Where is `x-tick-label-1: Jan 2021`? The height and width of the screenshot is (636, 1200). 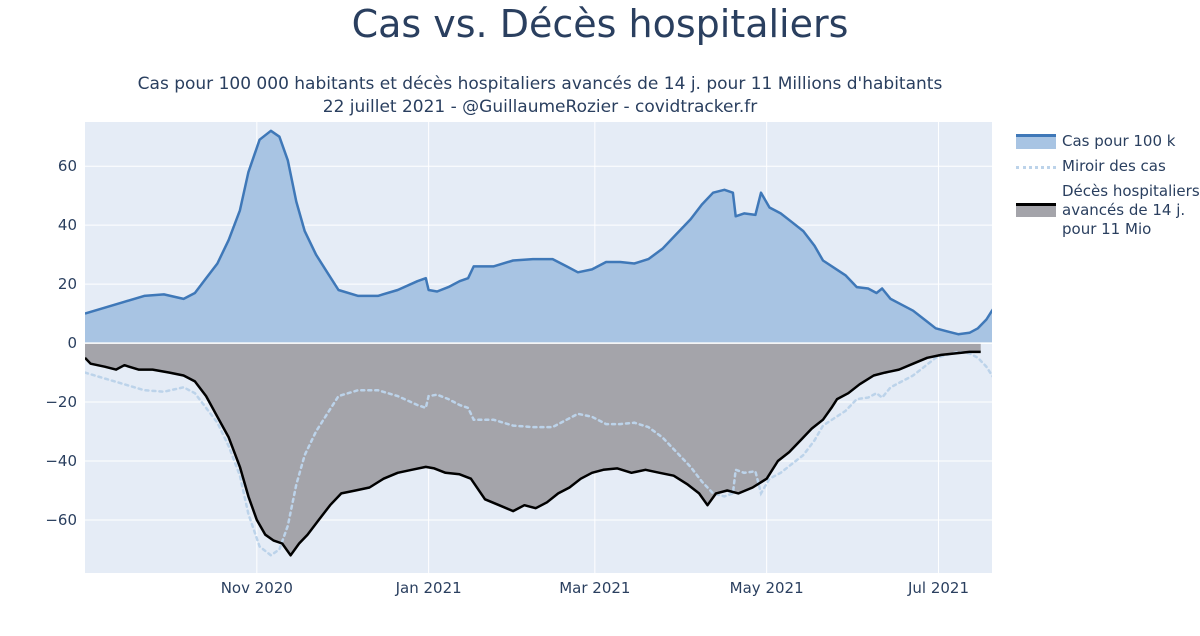 x-tick-label-1: Jan 2021 is located at coordinates (428, 588).